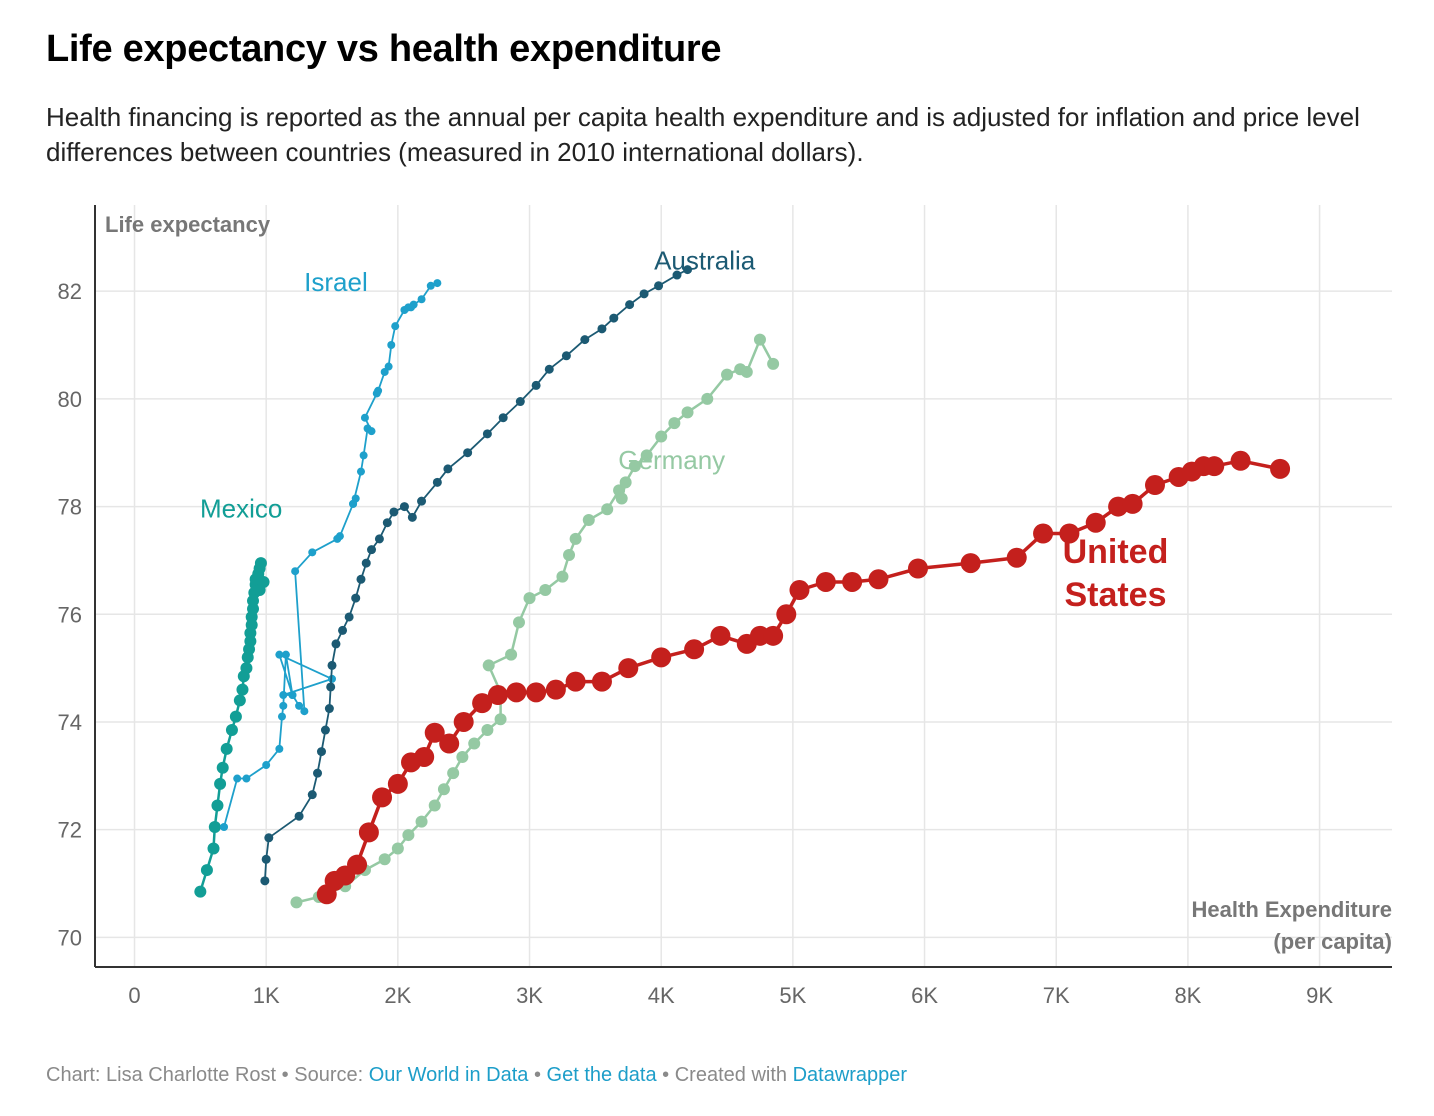 This screenshot has width=1434, height=1116. What do you see at coordinates (161, 1075) in the screenshot?
I see `footer-chart-by: Chart: Lisa Charlotte Rost` at bounding box center [161, 1075].